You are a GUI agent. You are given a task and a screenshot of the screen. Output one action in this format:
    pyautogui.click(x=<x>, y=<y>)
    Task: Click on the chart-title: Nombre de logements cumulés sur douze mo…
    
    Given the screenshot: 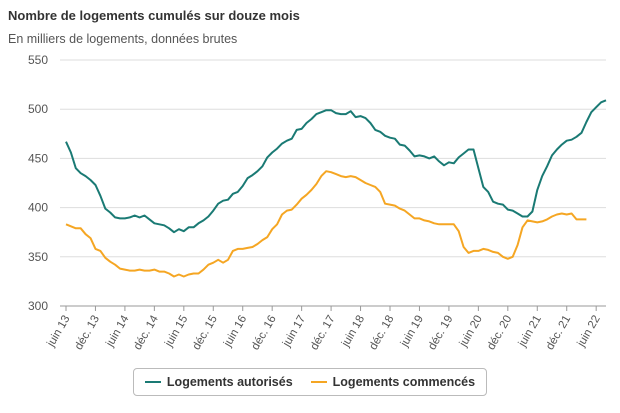 What is the action you would take?
    pyautogui.click(x=154, y=15)
    